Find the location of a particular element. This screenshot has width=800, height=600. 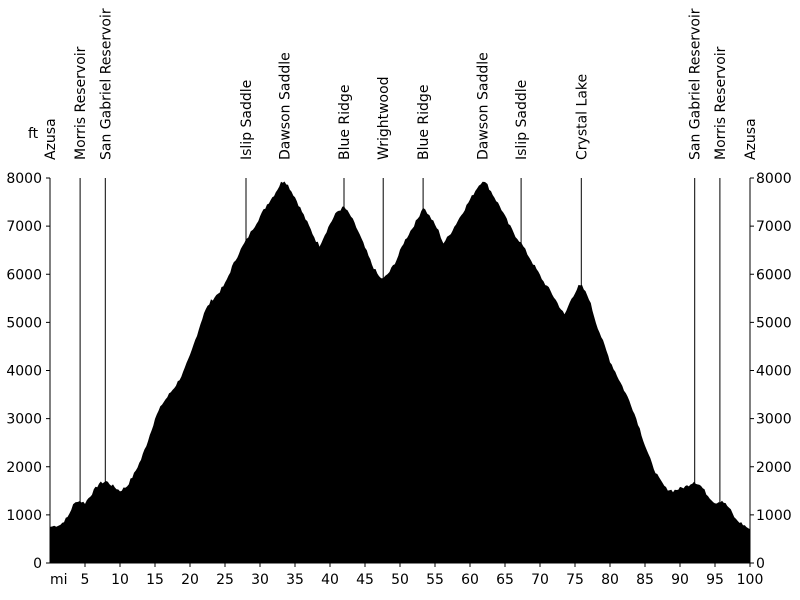

y-ticks-right: 0 1000 2000 3000 4000 5000 6000 7000 8000 is located at coordinates (771, 371).